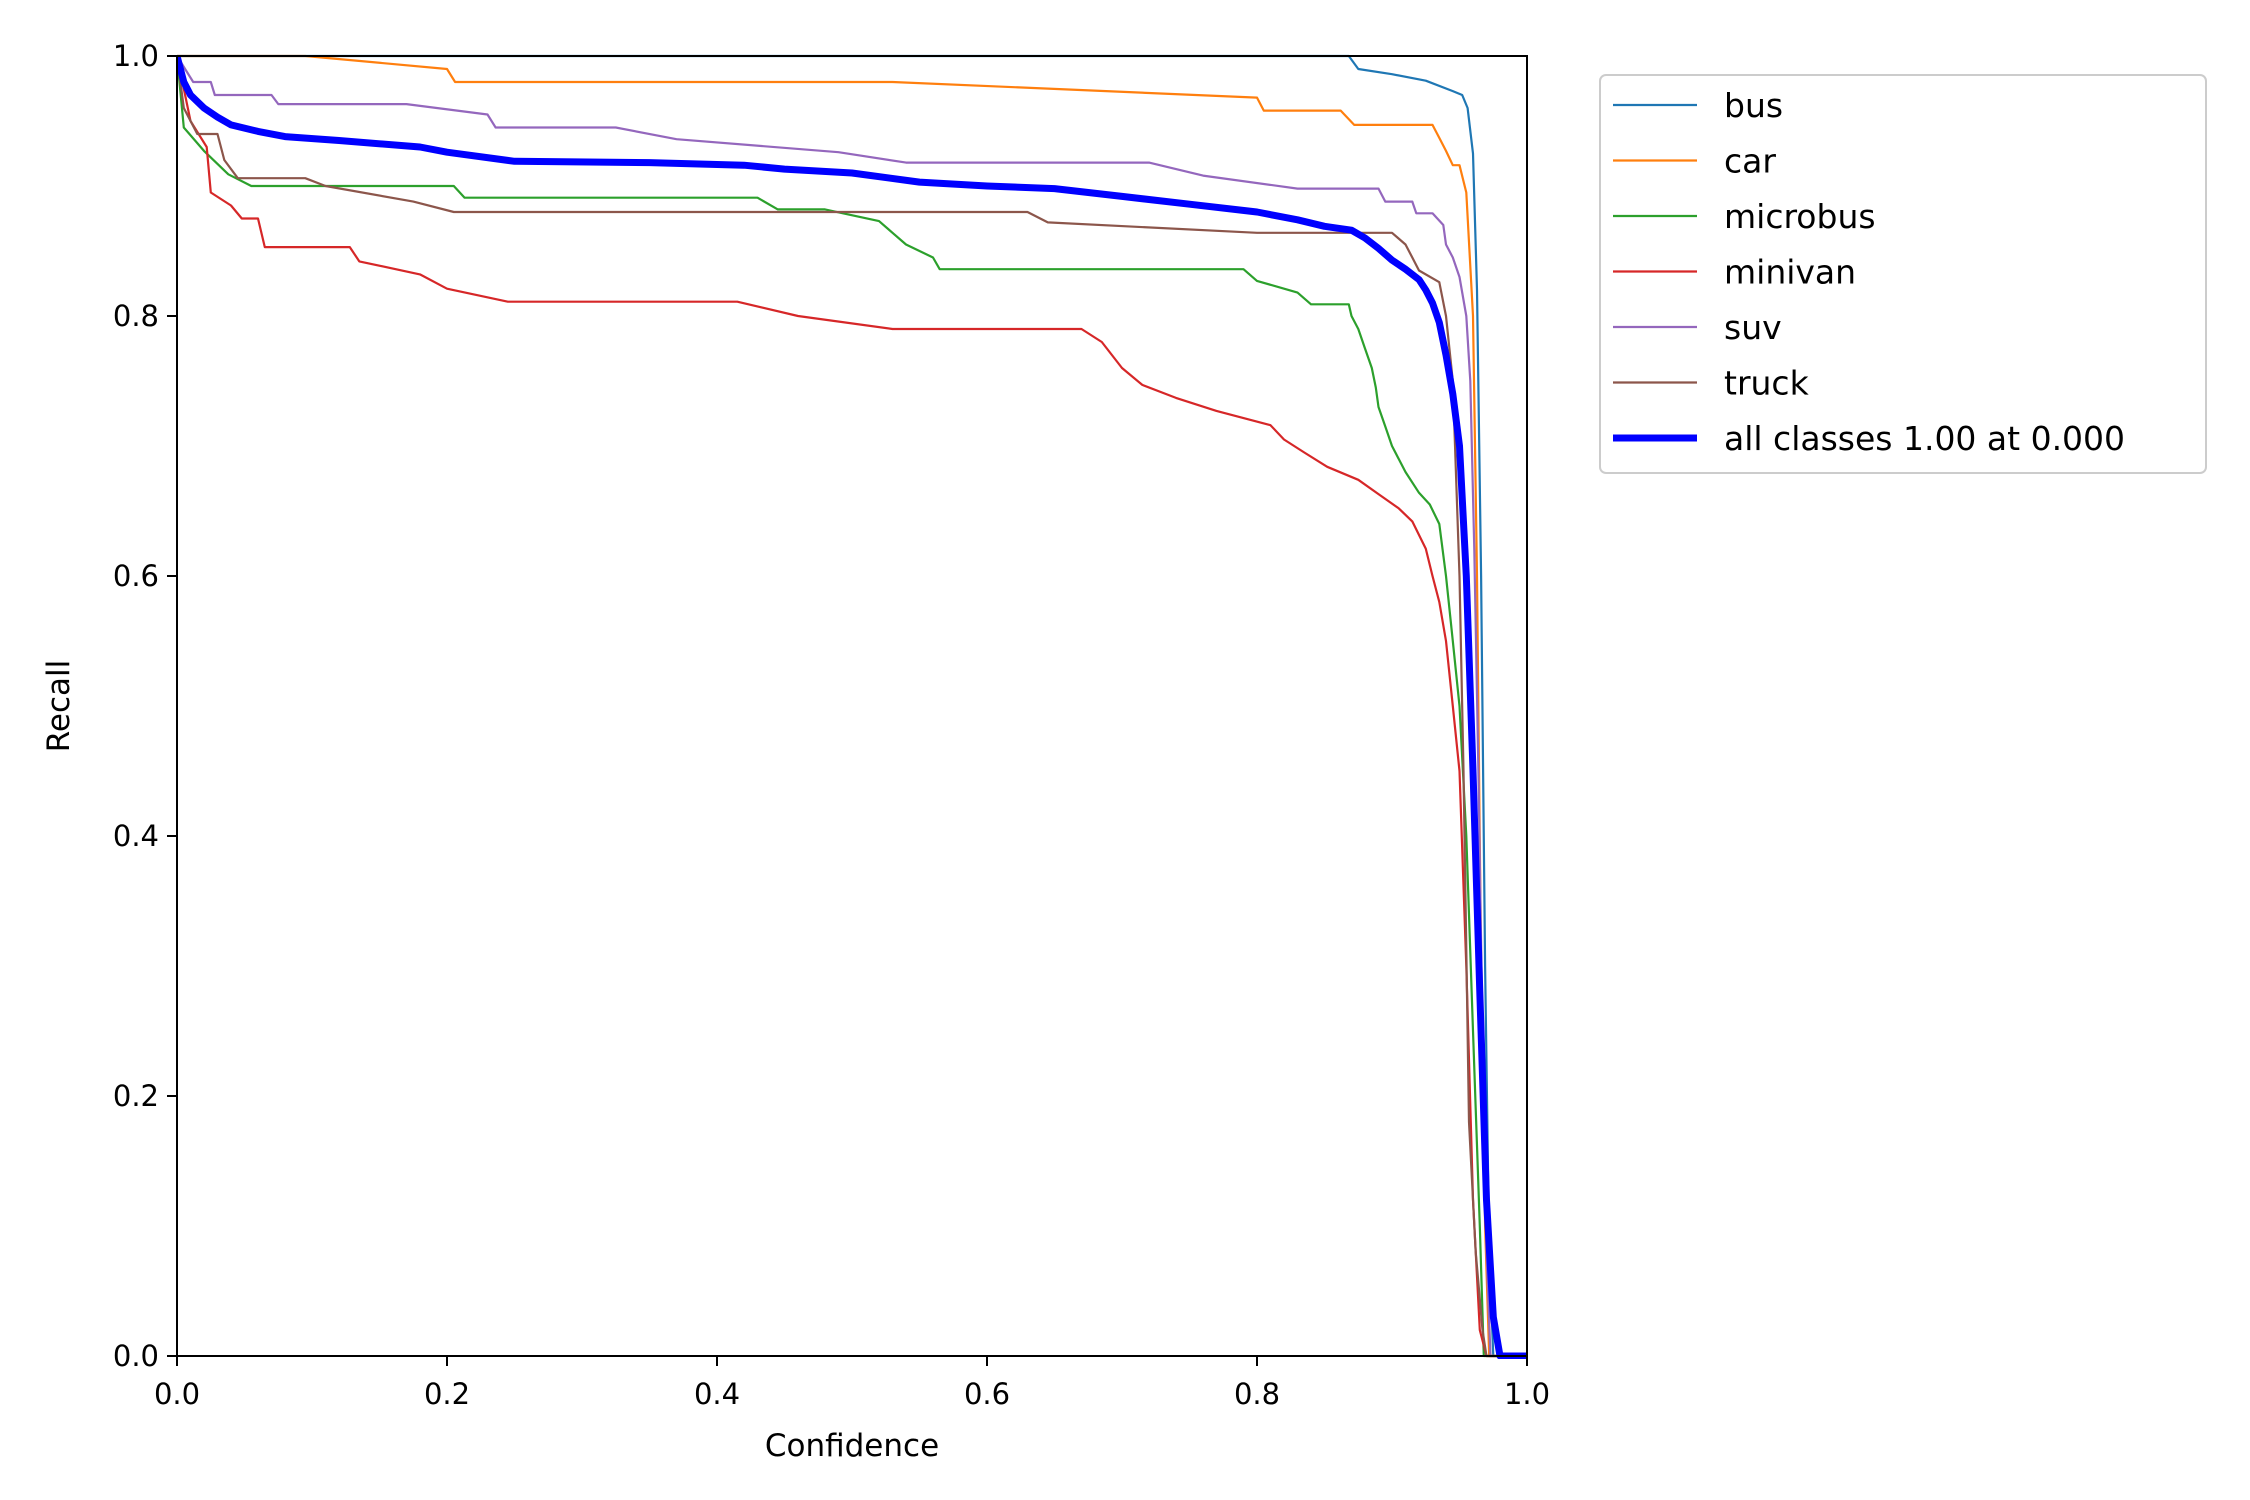 This screenshot has height=1500, width=2250. What do you see at coordinates (852, 1446) in the screenshot?
I see `x-axis-label: Confidence` at bounding box center [852, 1446].